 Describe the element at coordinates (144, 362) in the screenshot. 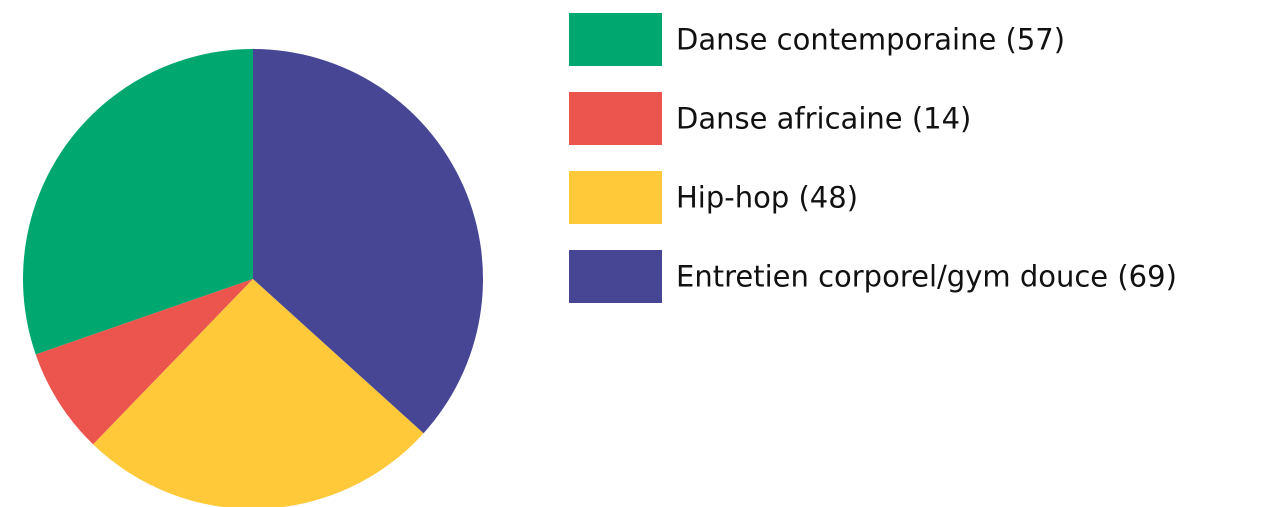

I see `pie-slice-danse-africaine` at that location.